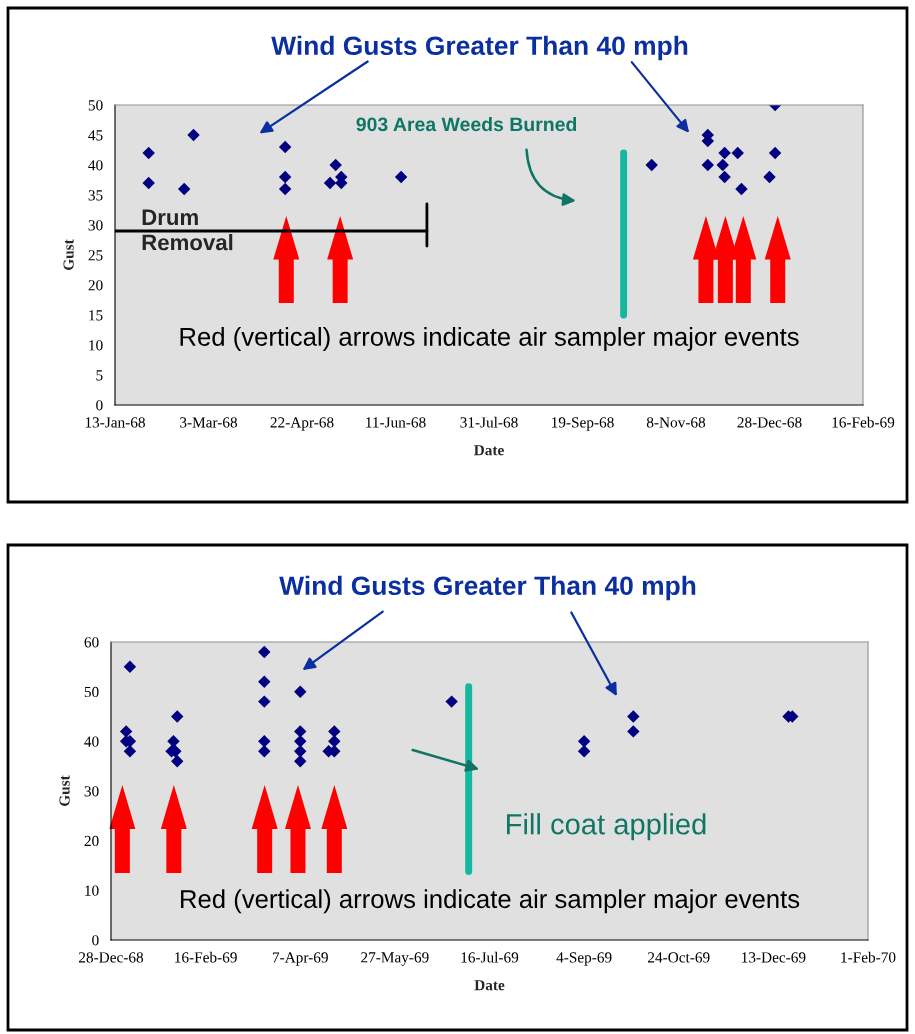 This screenshot has height=1034, width=915. I want to click on x-tick-label: 16-Jul-69, so click(490, 957).